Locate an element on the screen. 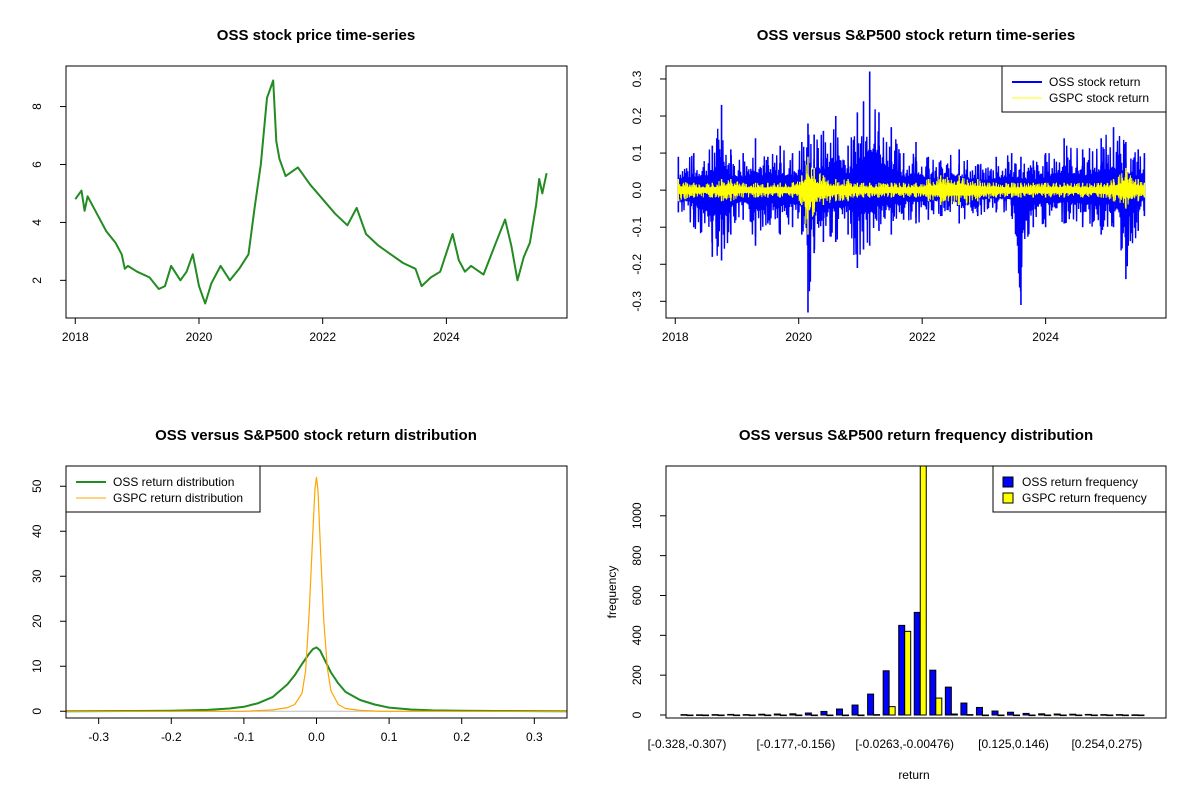 This screenshot has width=1200, height=800. legend-label-oss: OSS stock return is located at coordinates (1094, 82).